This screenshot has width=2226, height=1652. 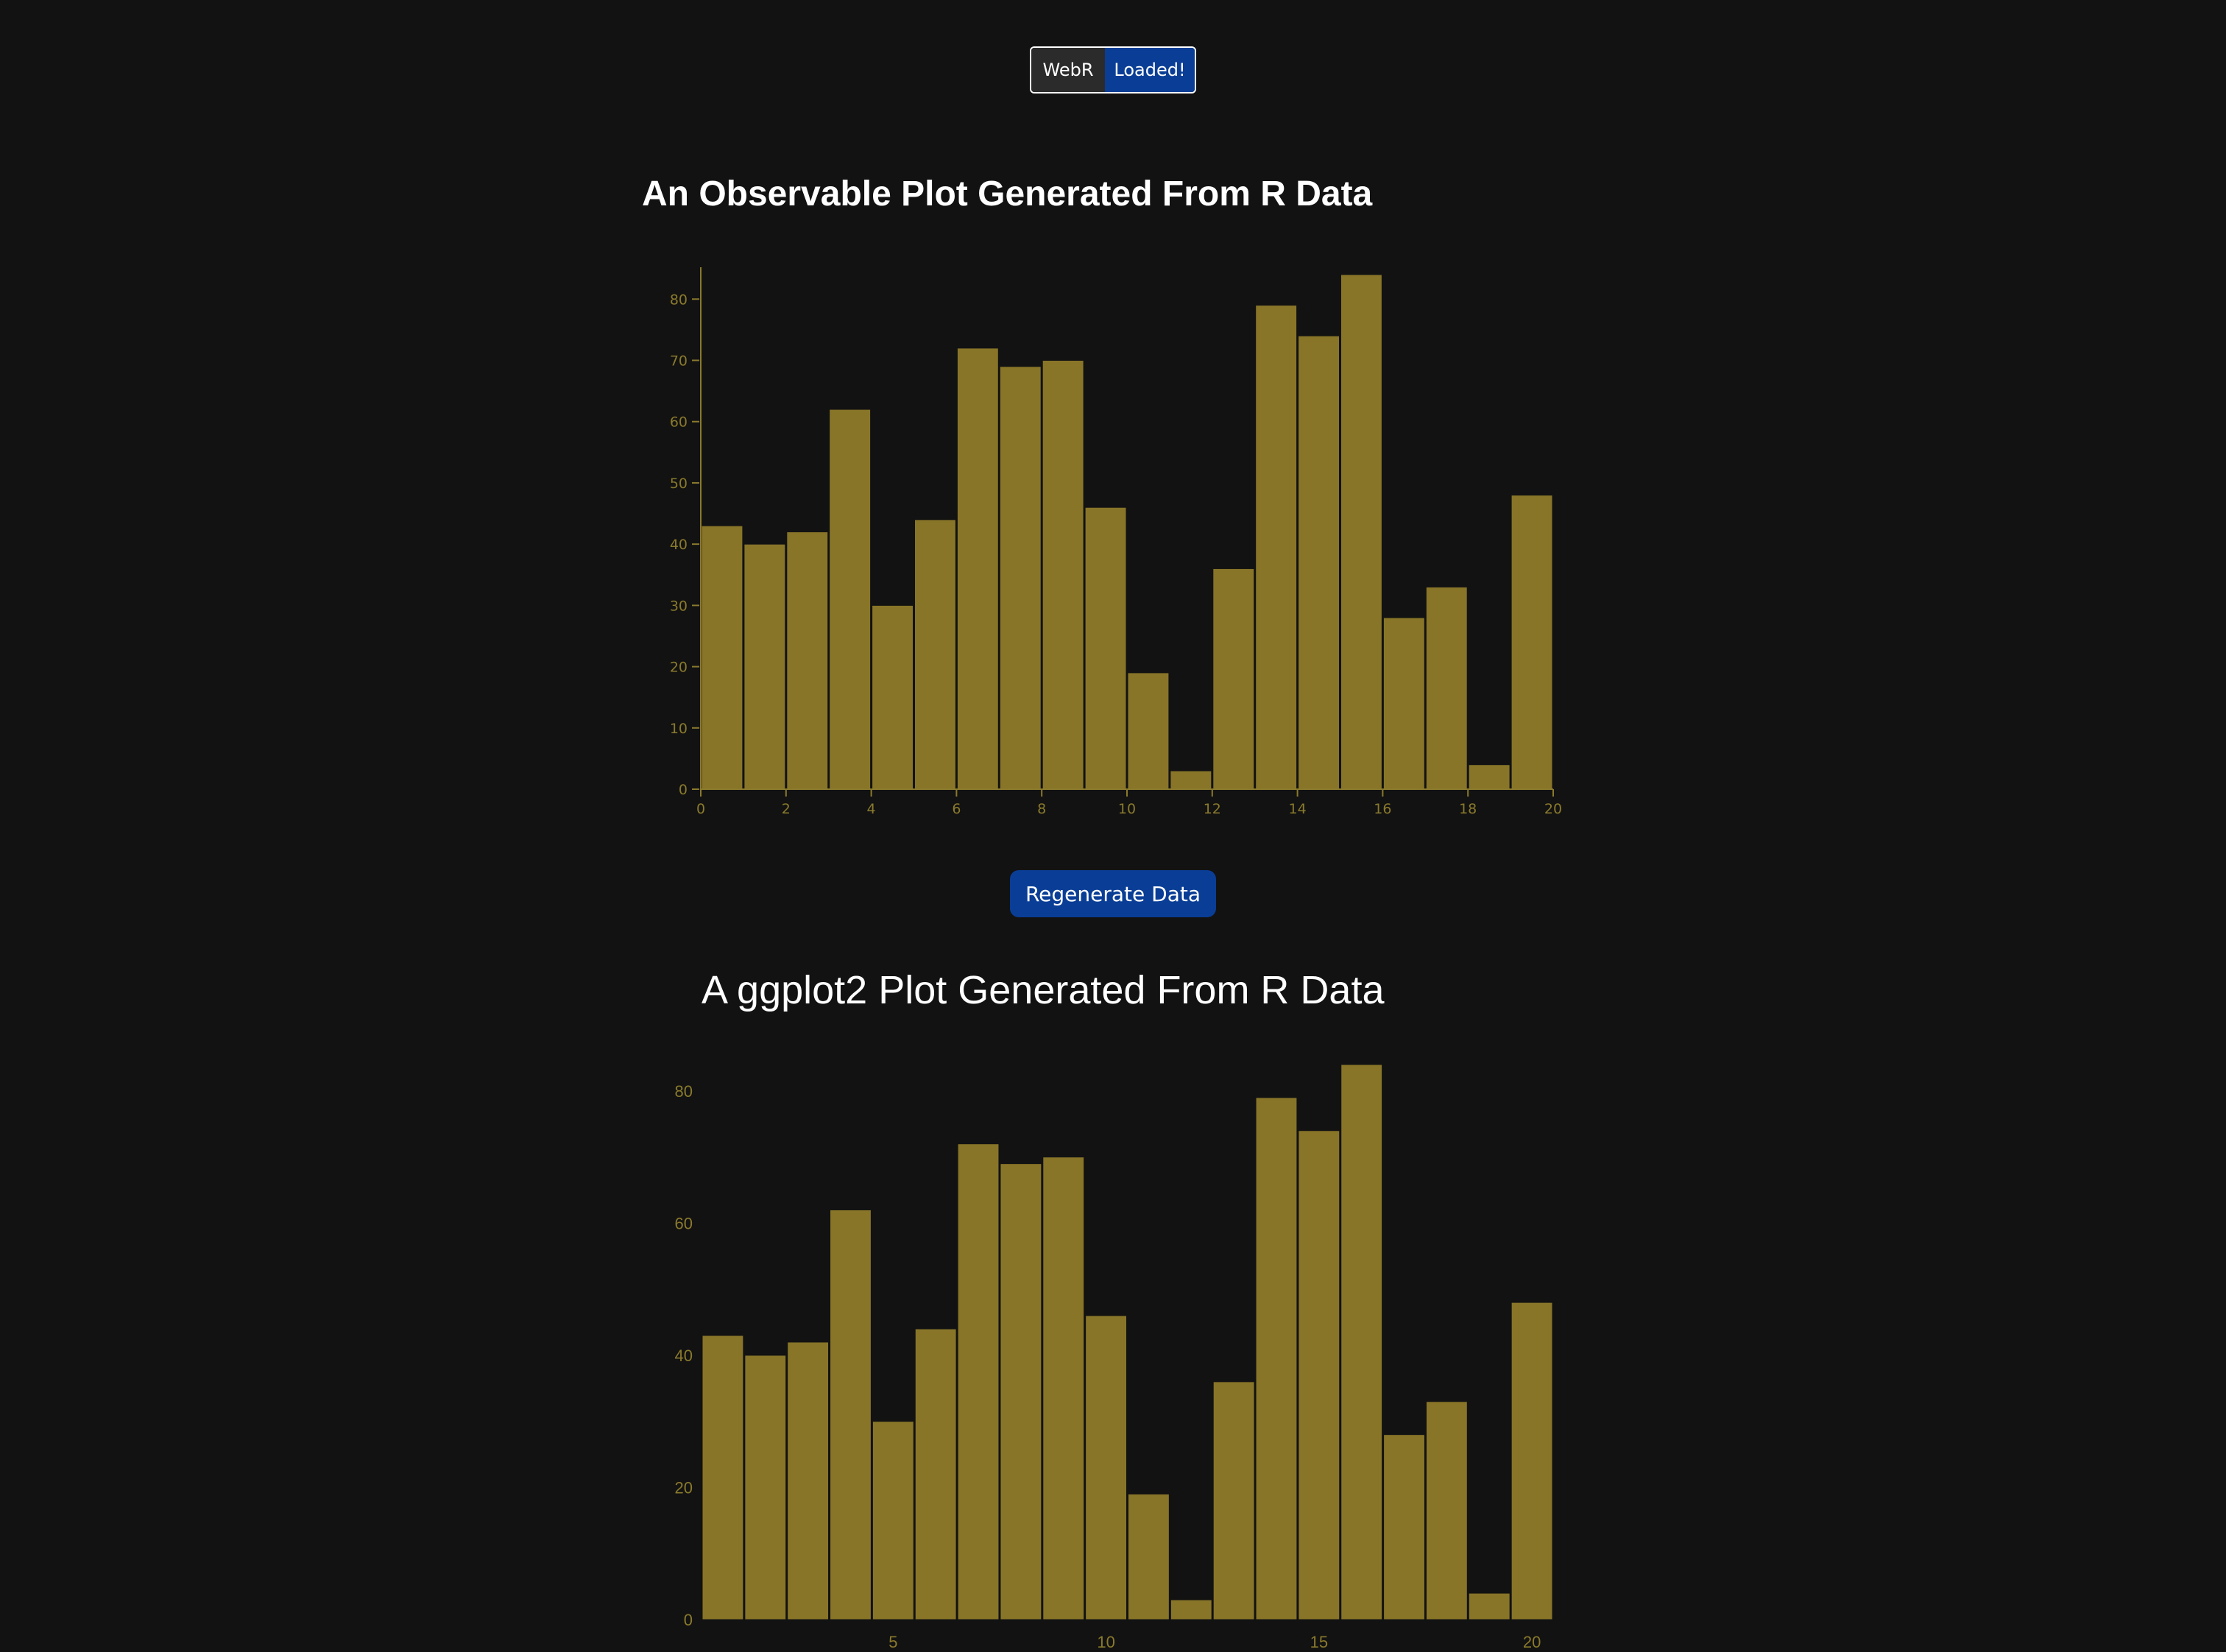 What do you see at coordinates (1298, 809) in the screenshot?
I see `x-tick-label: 14` at bounding box center [1298, 809].